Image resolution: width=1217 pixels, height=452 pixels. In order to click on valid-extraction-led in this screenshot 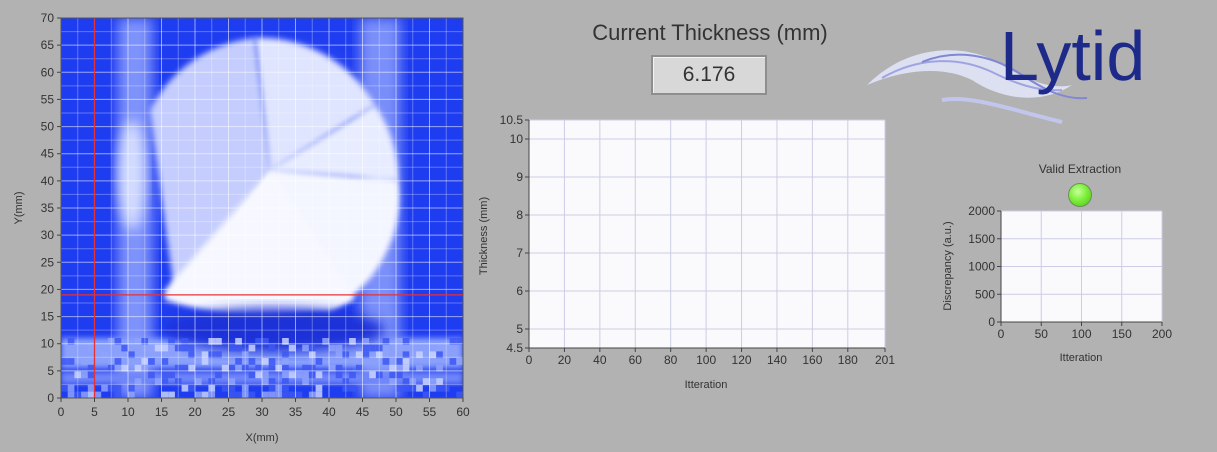, I will do `click(1080, 195)`.